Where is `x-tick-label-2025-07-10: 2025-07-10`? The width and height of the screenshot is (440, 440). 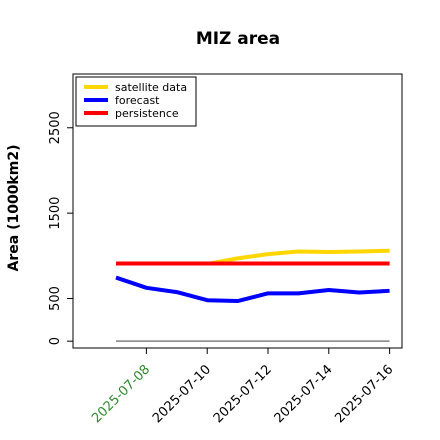
x-tick-label-2025-07-10: 2025-07-10 is located at coordinates (182, 394).